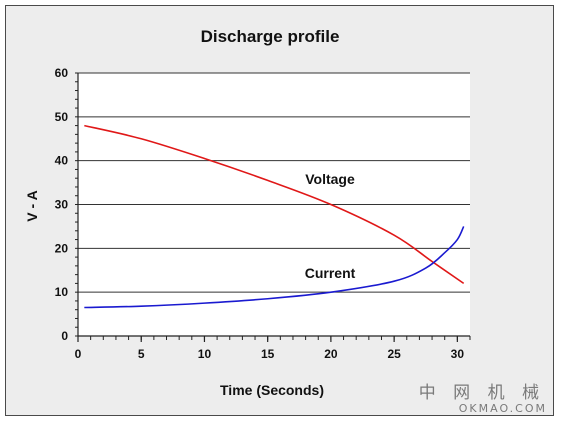 Image resolution: width=563 pixels, height=426 pixels. What do you see at coordinates (62, 117) in the screenshot?
I see `y-tick-label: 50` at bounding box center [62, 117].